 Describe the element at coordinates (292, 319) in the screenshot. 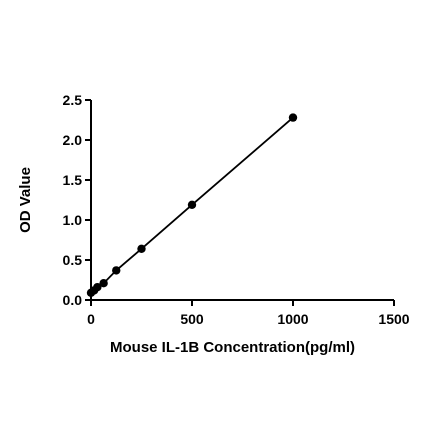

I see `x-tick-label: 1000` at that location.